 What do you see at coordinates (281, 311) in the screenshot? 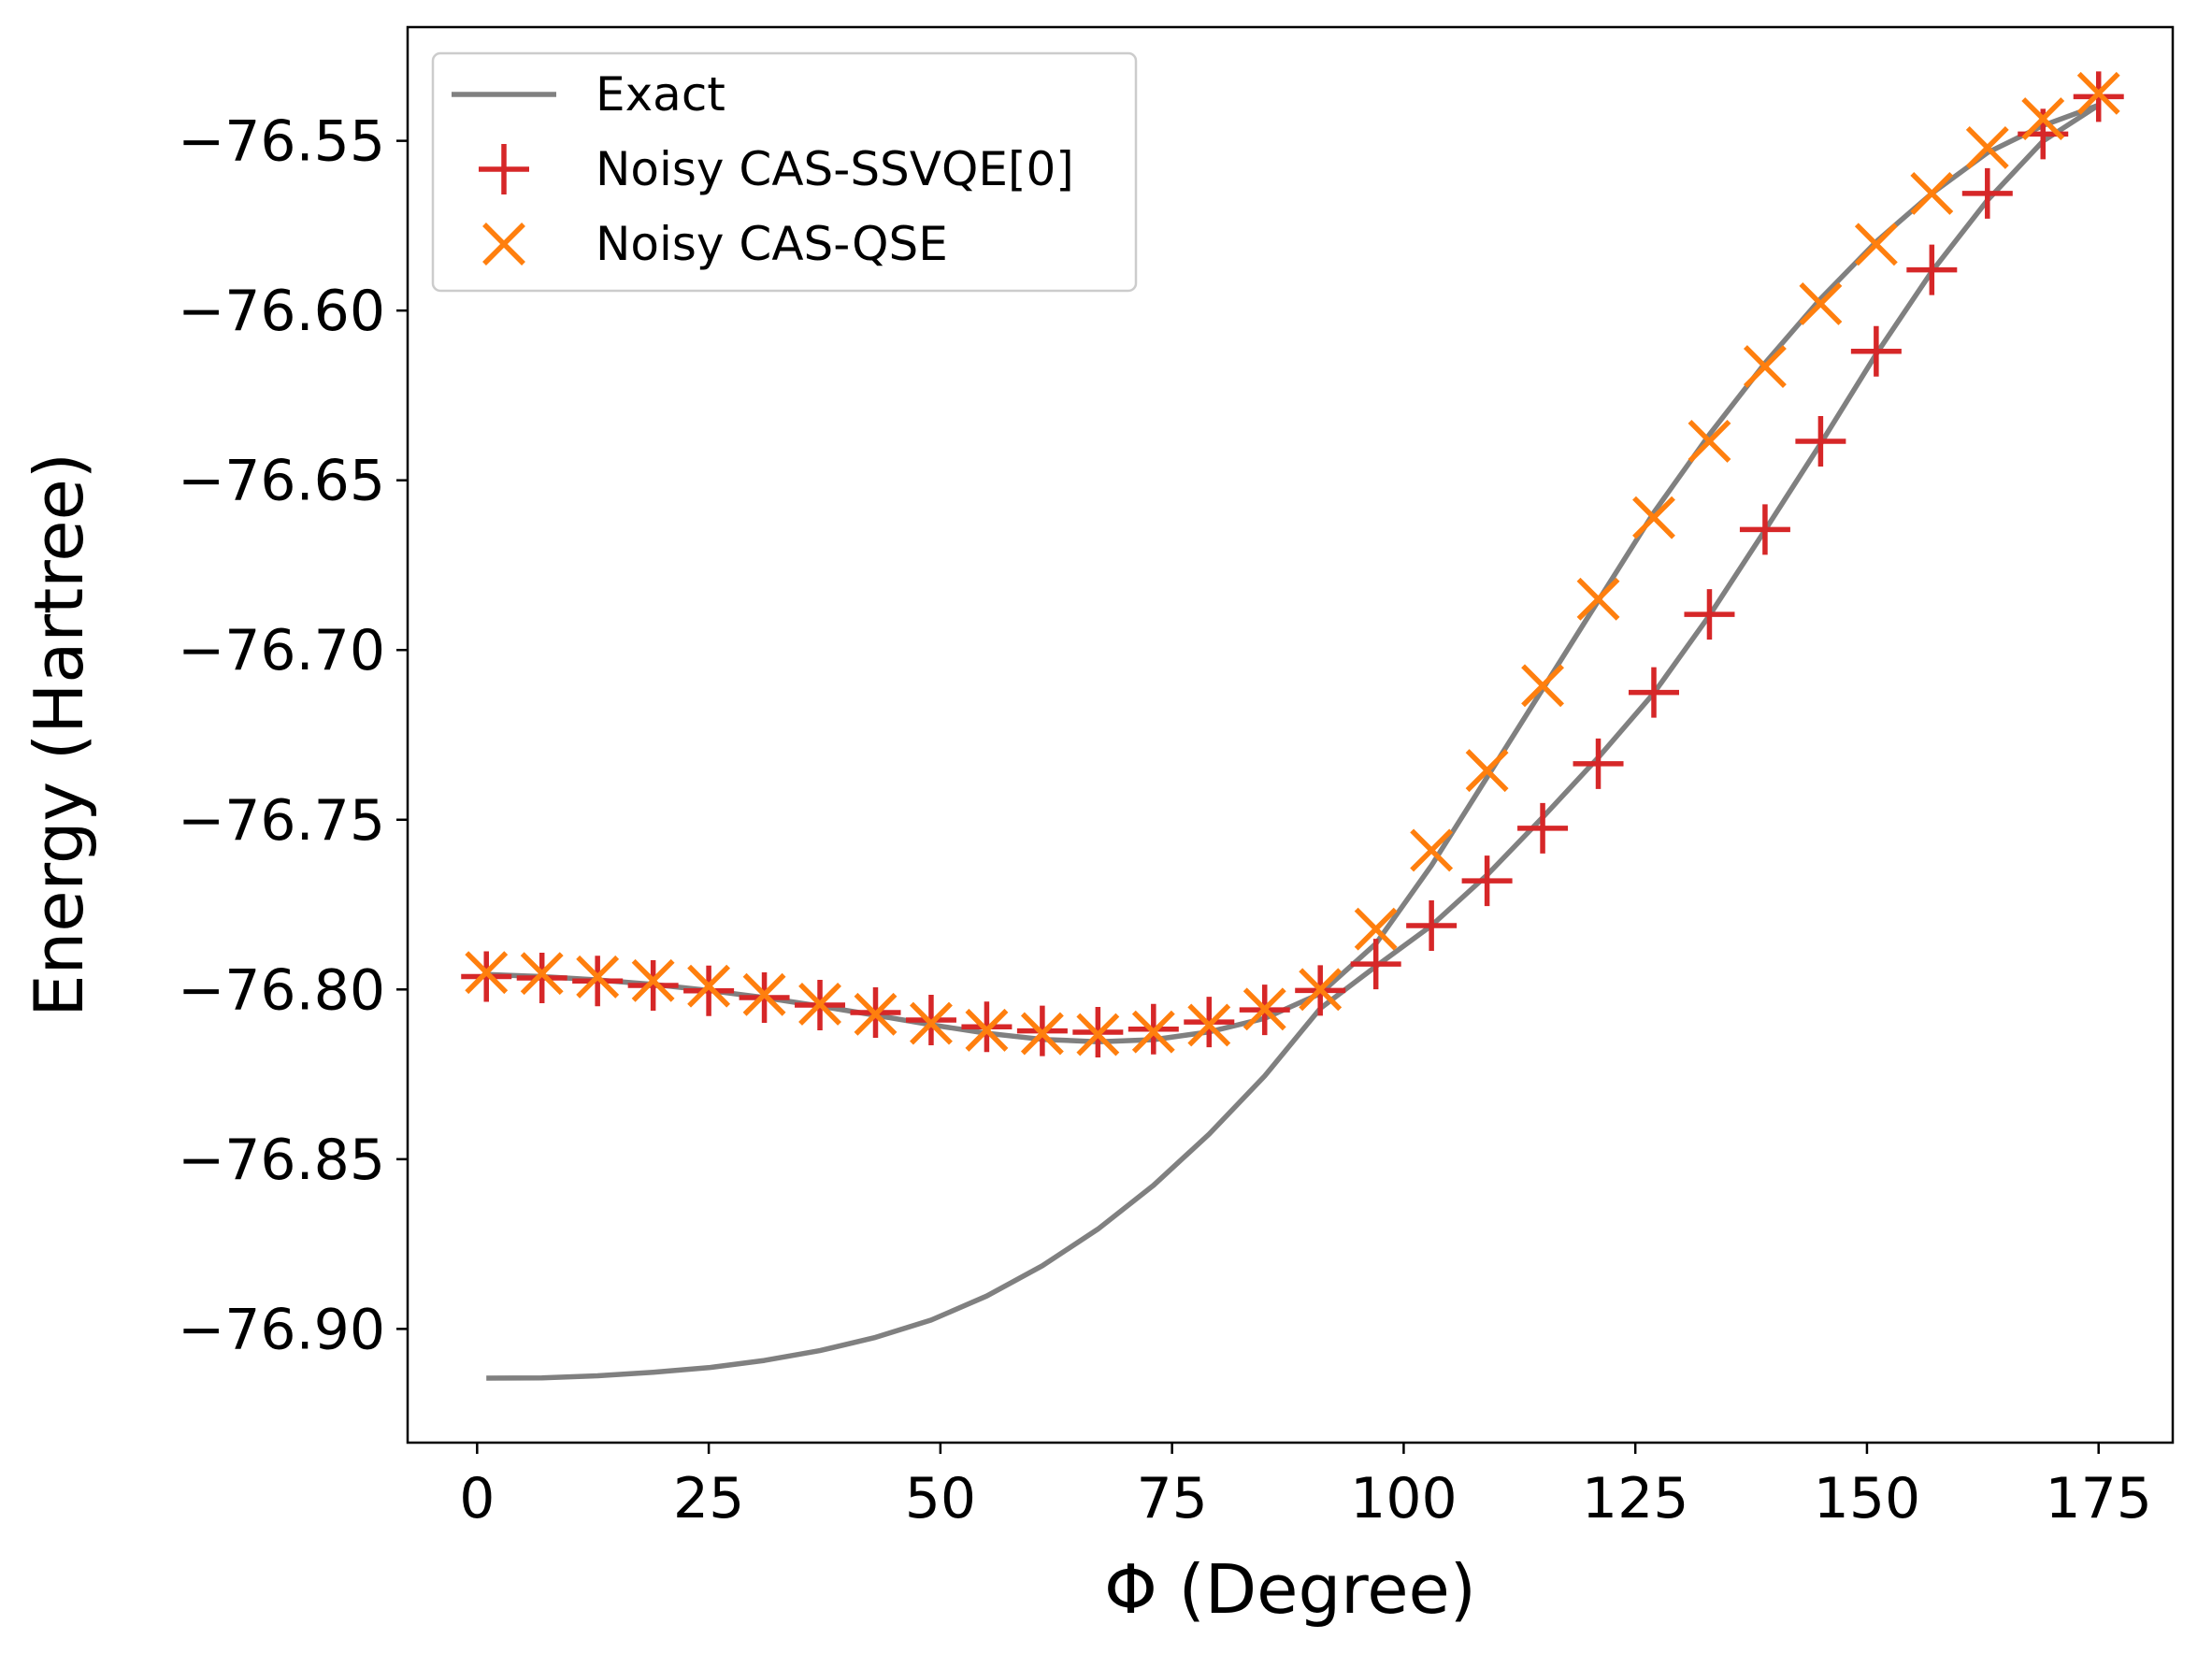
I see `y-tick-label: −76.60` at bounding box center [281, 311].